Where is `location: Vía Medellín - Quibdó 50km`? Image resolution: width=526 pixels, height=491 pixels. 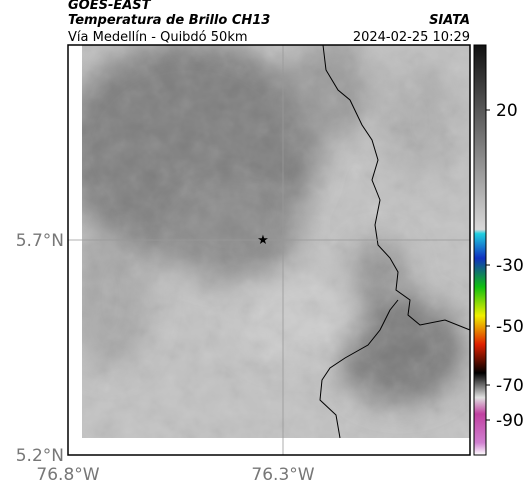
location: Vía Medellín - Quibdó 50km is located at coordinates (158, 37).